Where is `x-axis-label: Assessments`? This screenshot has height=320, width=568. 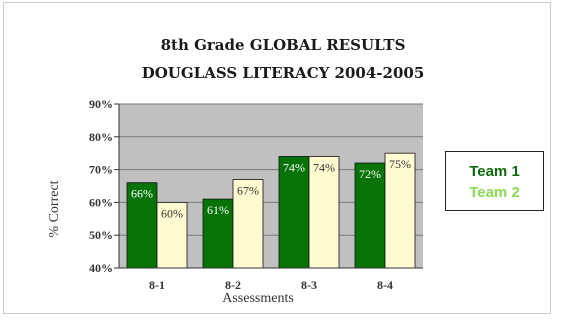 x-axis-label: Assessments is located at coordinates (258, 298).